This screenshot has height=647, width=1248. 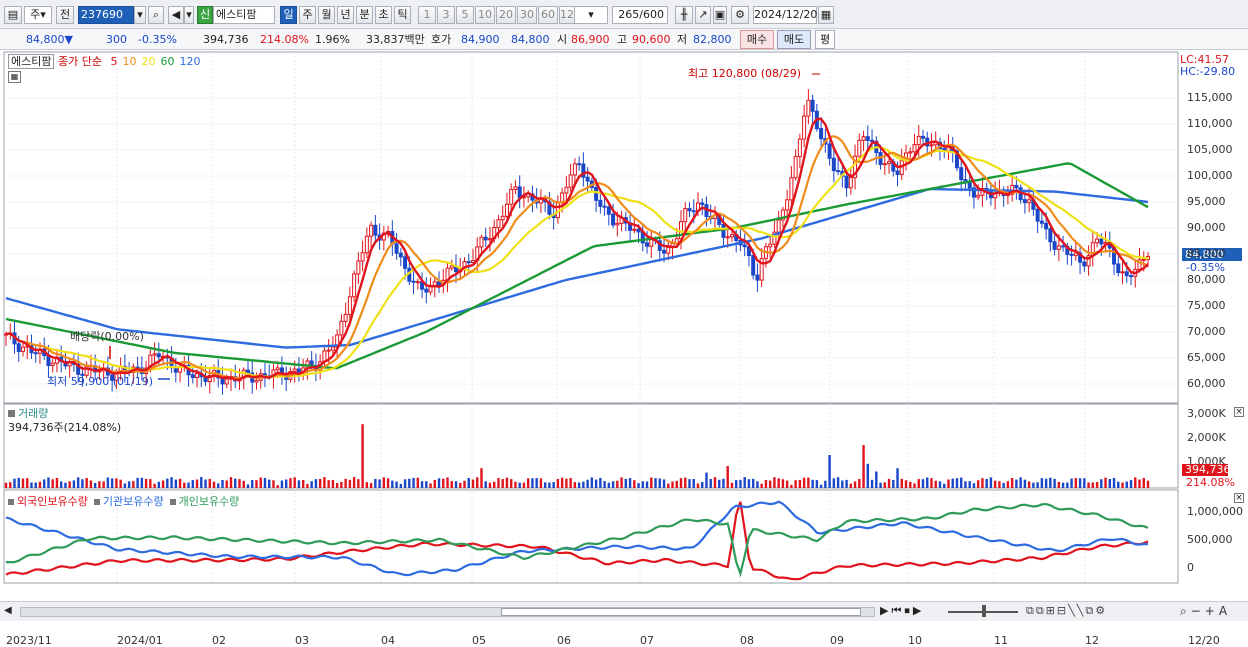 I want to click on scroll-left-icon: ◀, so click(x=8, y=610).